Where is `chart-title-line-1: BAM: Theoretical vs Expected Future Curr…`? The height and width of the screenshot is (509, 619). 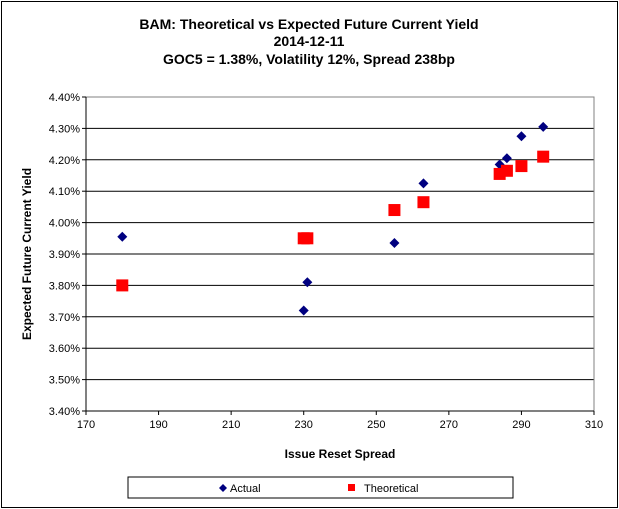
chart-title-line-1: BAM: Theoretical vs Expected Future Curr… is located at coordinates (308, 24).